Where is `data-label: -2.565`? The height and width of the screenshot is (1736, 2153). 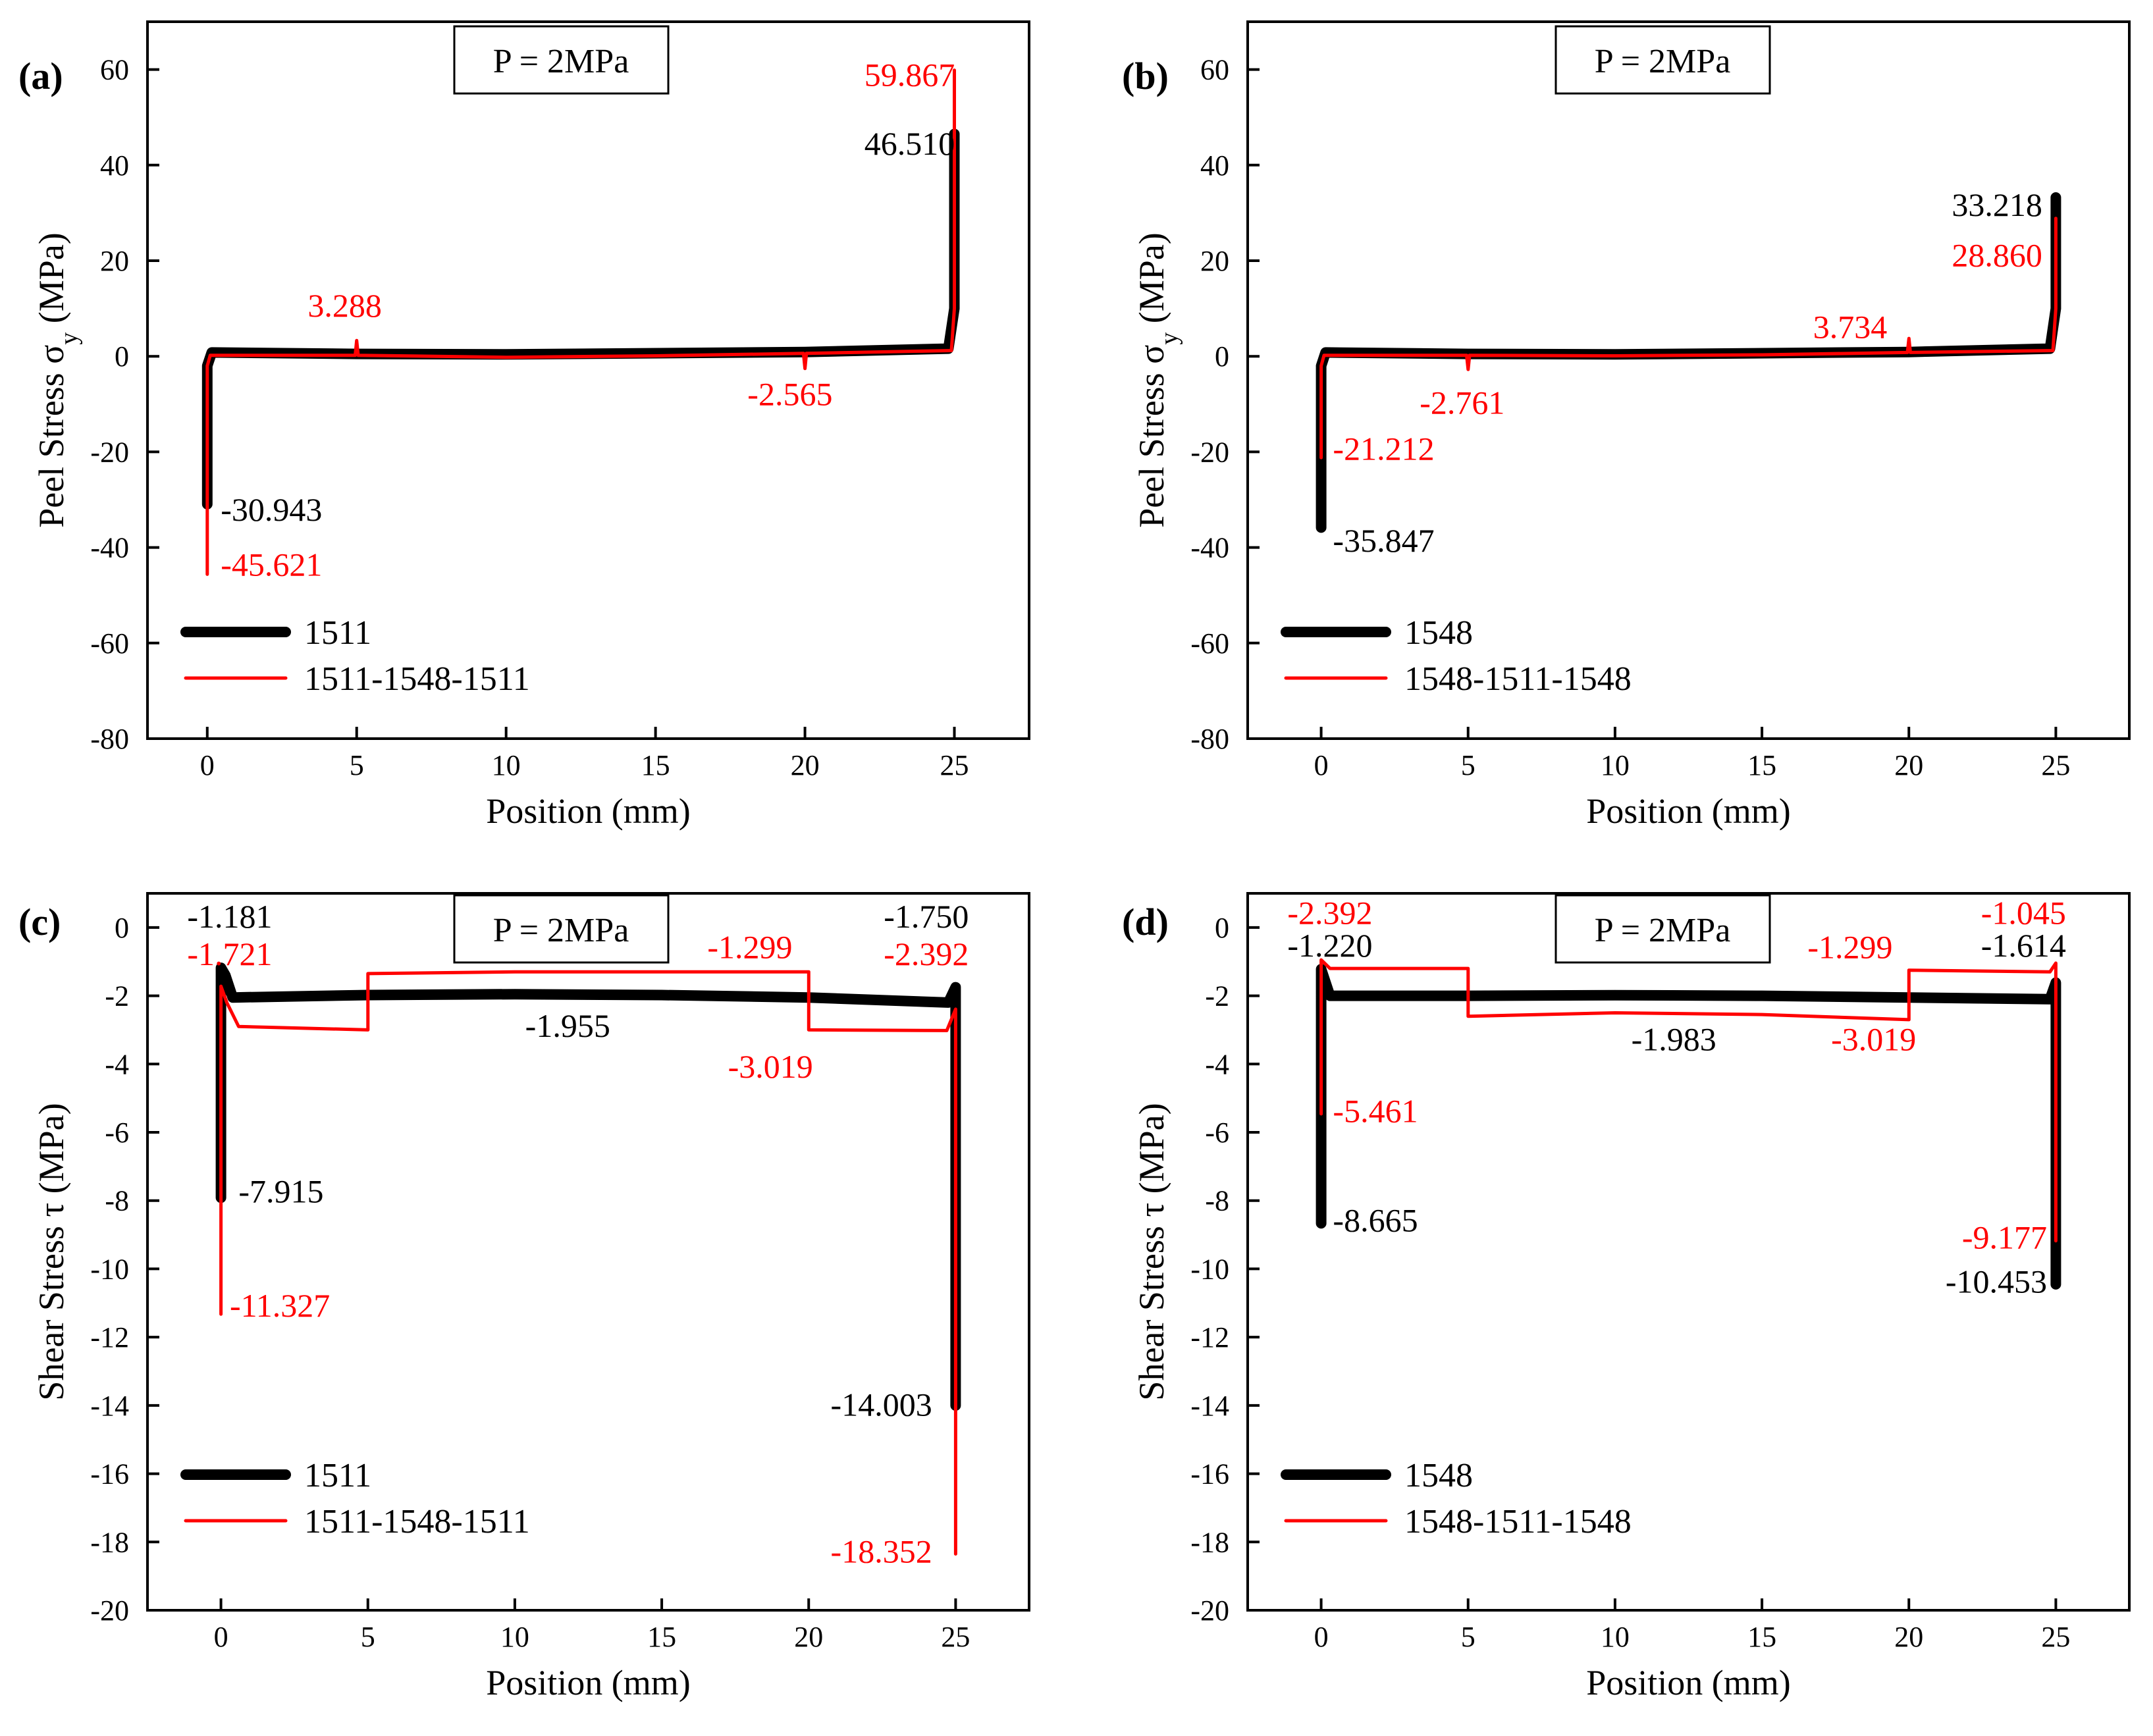
data-label: -2.565 is located at coordinates (789, 393).